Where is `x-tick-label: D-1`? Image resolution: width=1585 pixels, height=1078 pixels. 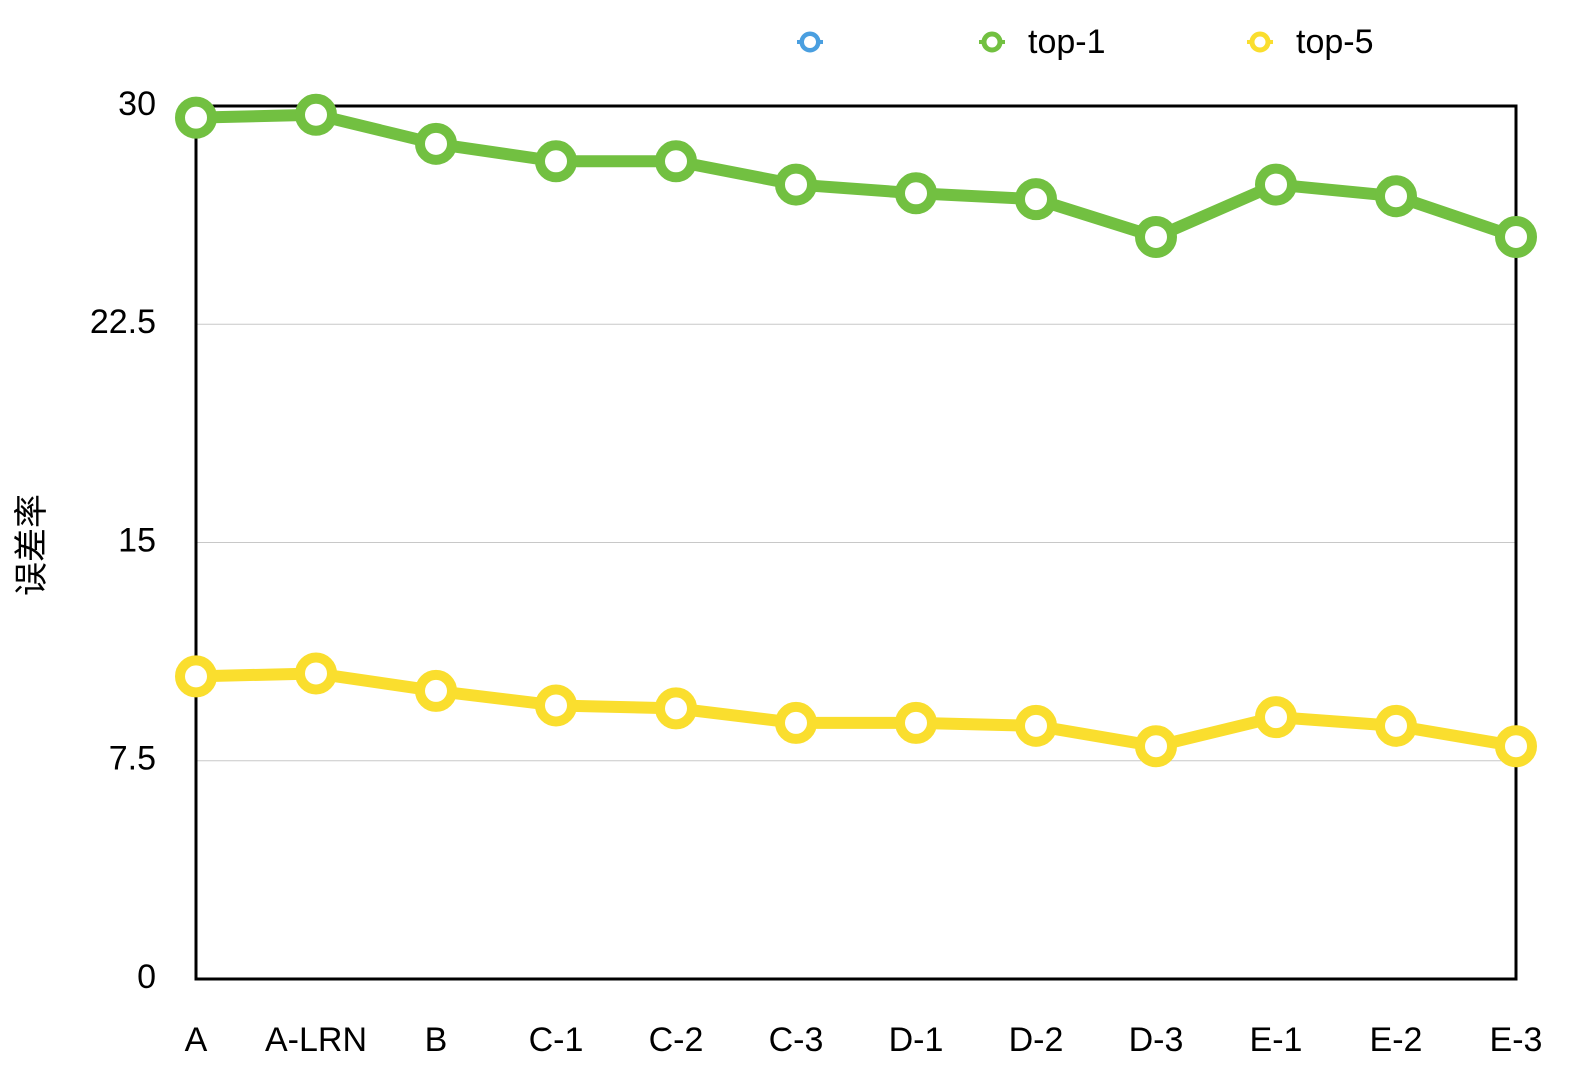 x-tick-label: D-1 is located at coordinates (916, 1040).